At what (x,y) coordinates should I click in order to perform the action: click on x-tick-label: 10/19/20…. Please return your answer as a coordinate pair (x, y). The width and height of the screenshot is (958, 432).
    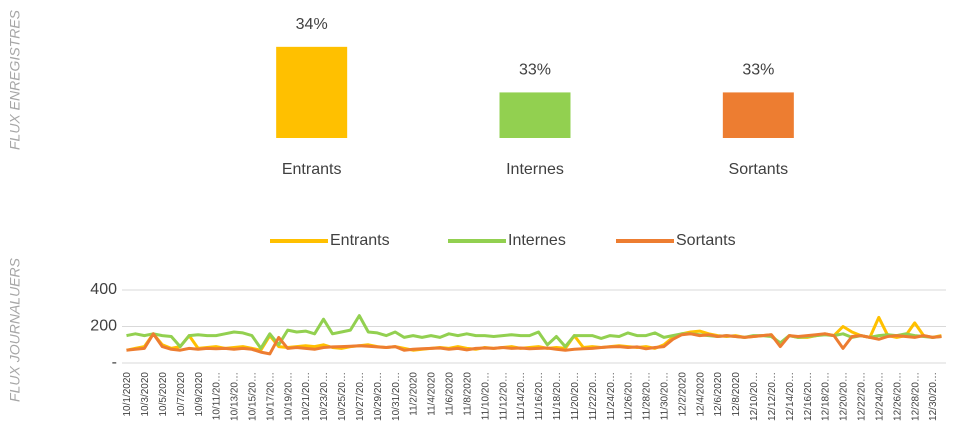
    Looking at the image, I should click on (288, 396).